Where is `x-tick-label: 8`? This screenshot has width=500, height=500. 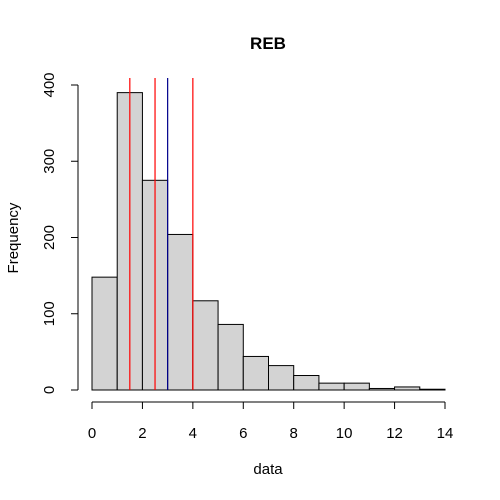
x-tick-label: 8 is located at coordinates (294, 433).